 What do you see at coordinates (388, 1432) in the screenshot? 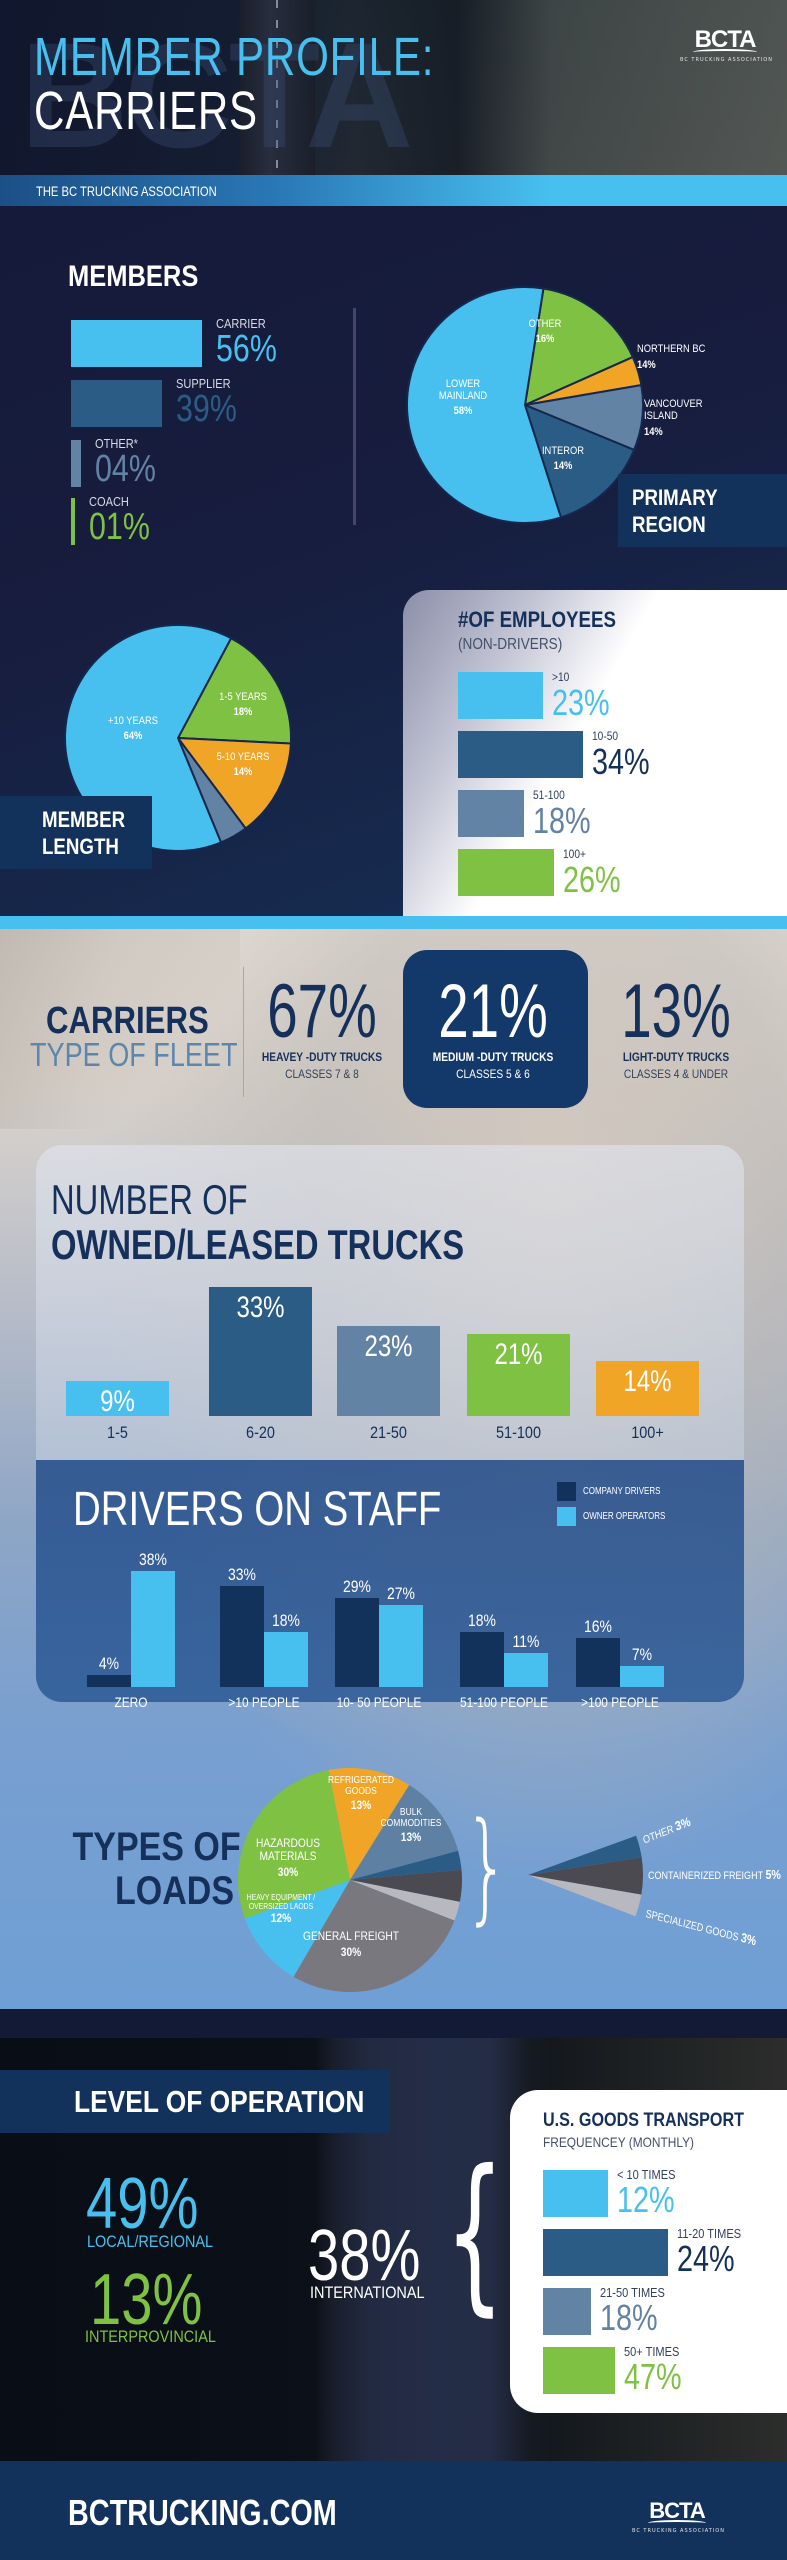
I see `owned-label-21-50: 21-50` at bounding box center [388, 1432].